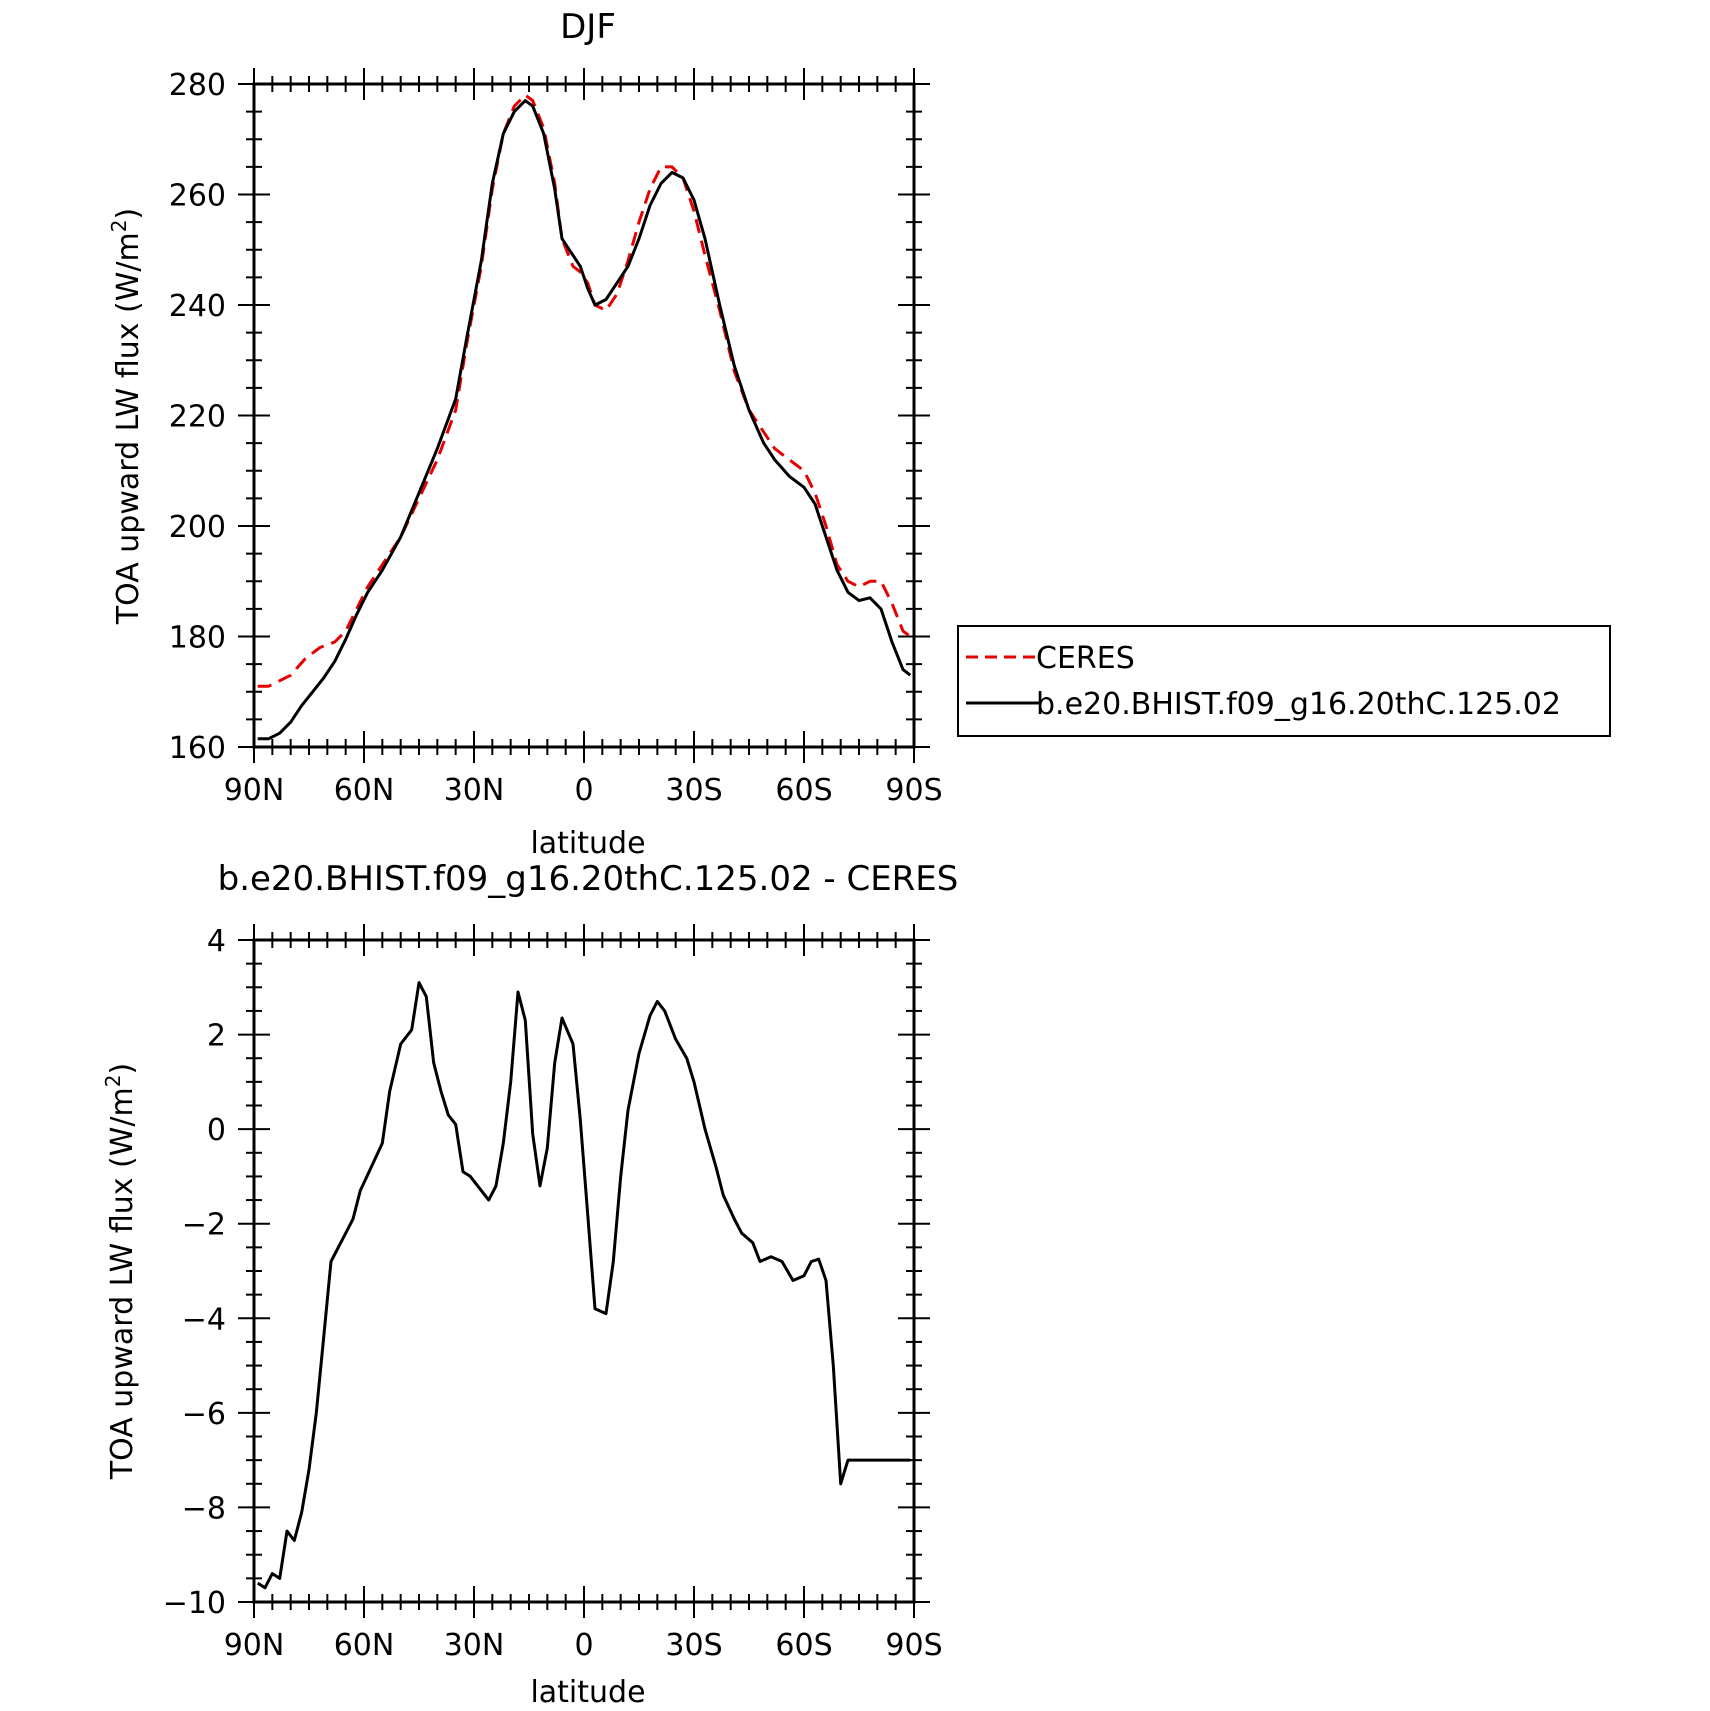 The height and width of the screenshot is (1711, 1710). I want to click on top-plot-frame, so click(584, 415).